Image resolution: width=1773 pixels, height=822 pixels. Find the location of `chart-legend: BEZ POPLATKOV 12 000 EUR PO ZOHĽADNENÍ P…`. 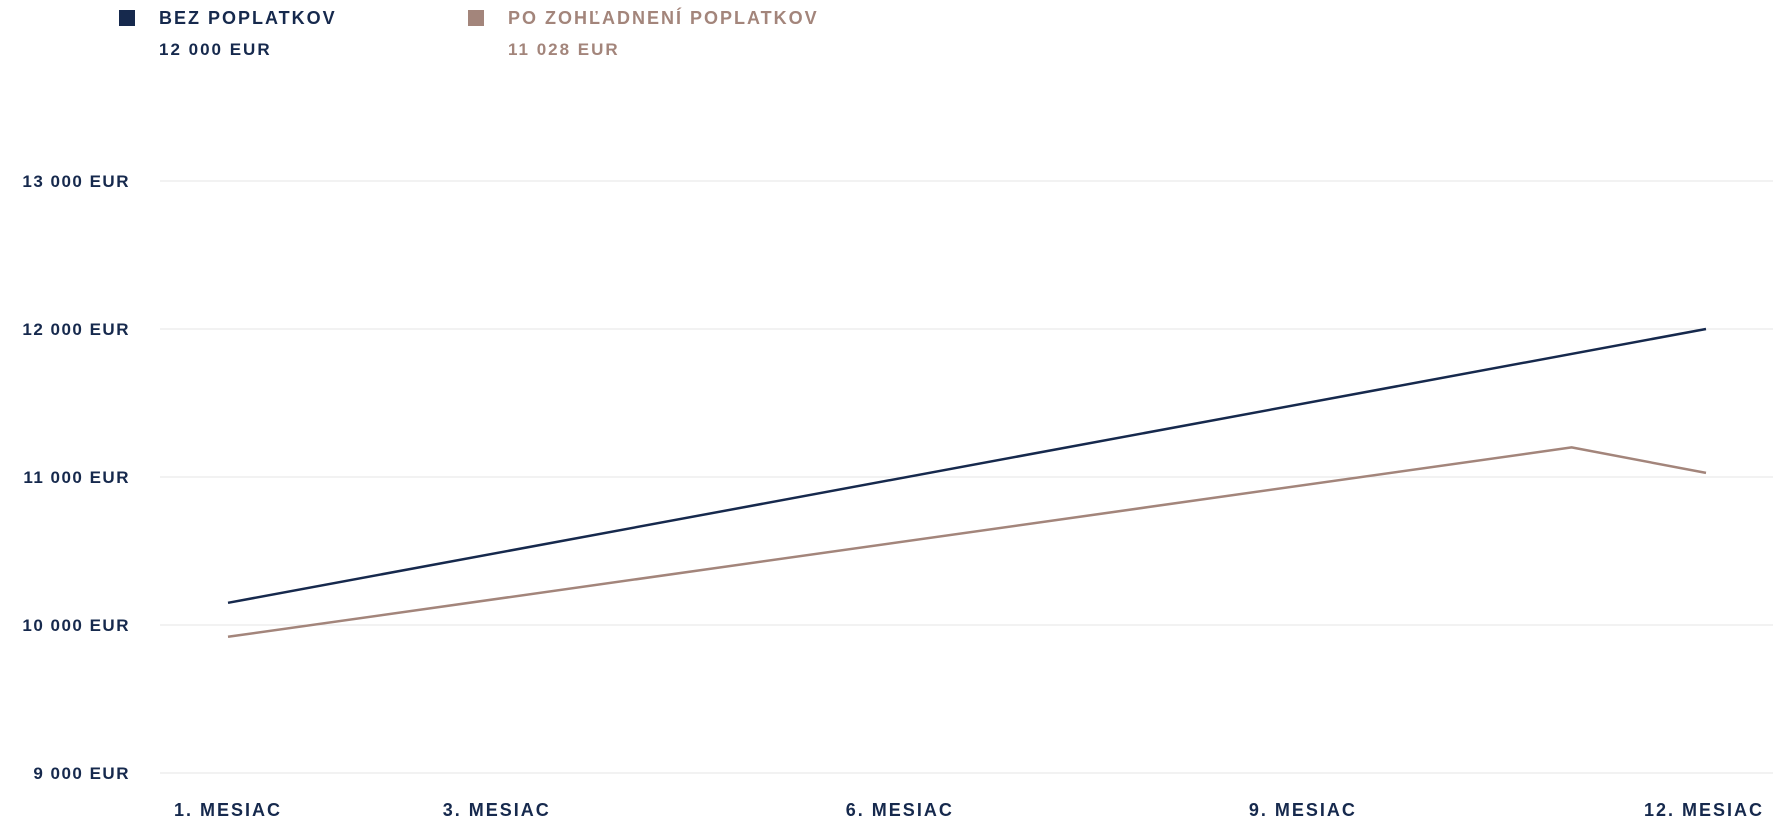

chart-legend: BEZ POPLATKOV 12 000 EUR PO ZOHĽADNENÍ P… is located at coordinates (886, 36).